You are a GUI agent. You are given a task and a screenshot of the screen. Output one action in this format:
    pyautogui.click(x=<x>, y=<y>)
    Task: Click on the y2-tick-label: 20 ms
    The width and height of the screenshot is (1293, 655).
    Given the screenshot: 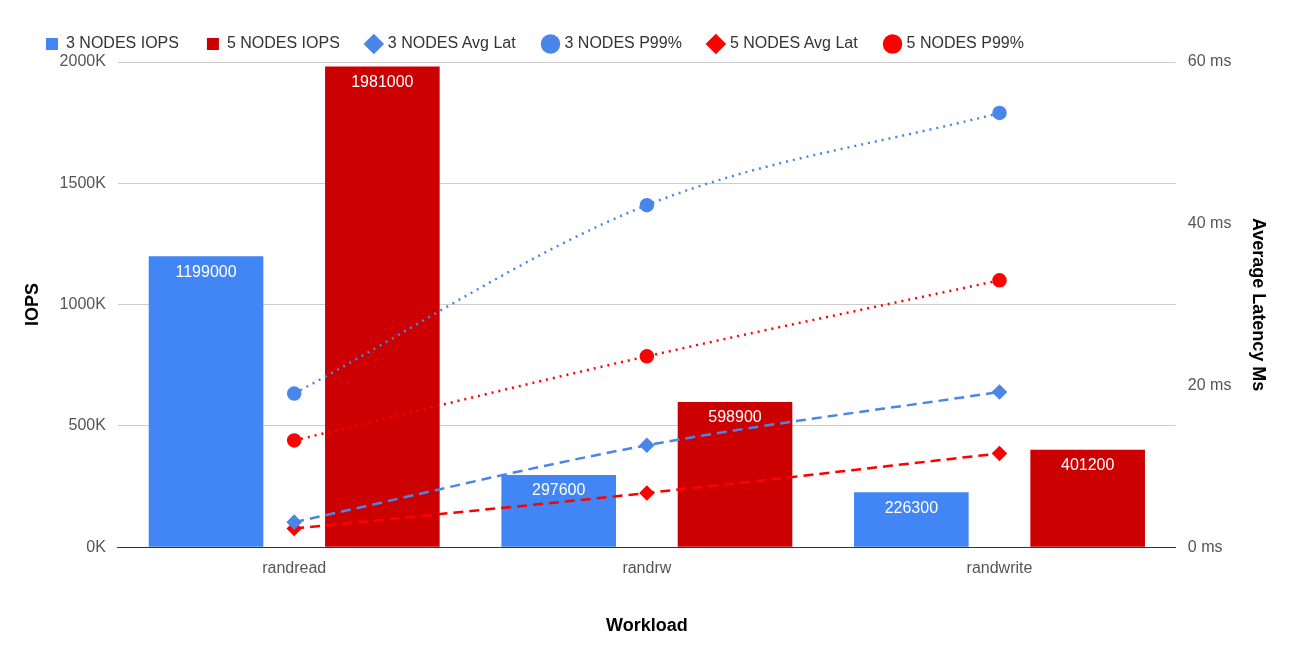 What is the action you would take?
    pyautogui.click(x=1209, y=384)
    